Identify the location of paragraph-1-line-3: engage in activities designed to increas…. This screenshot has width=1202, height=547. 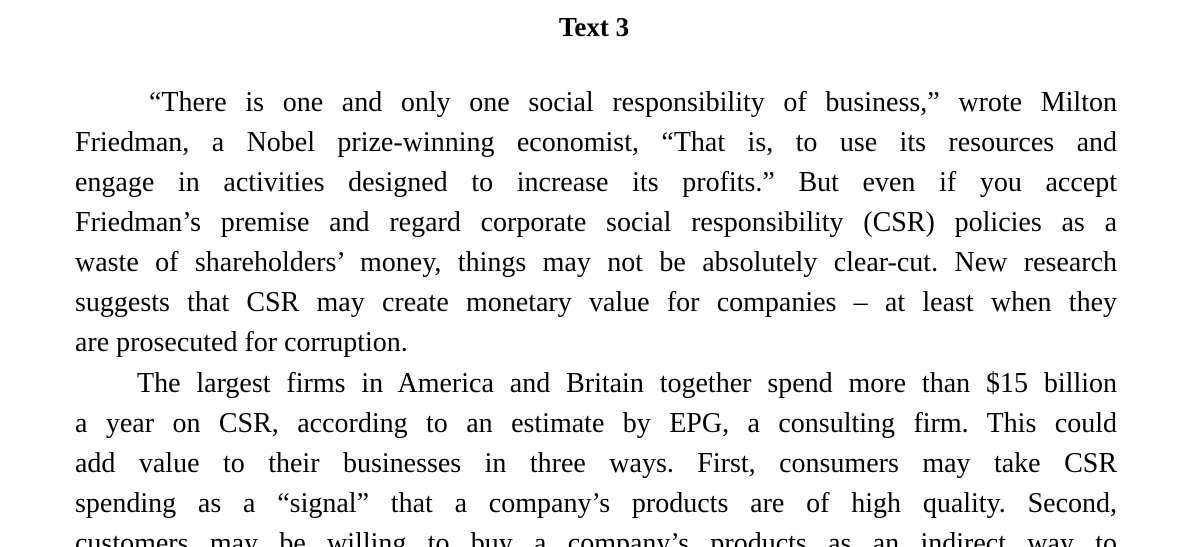
(596, 182).